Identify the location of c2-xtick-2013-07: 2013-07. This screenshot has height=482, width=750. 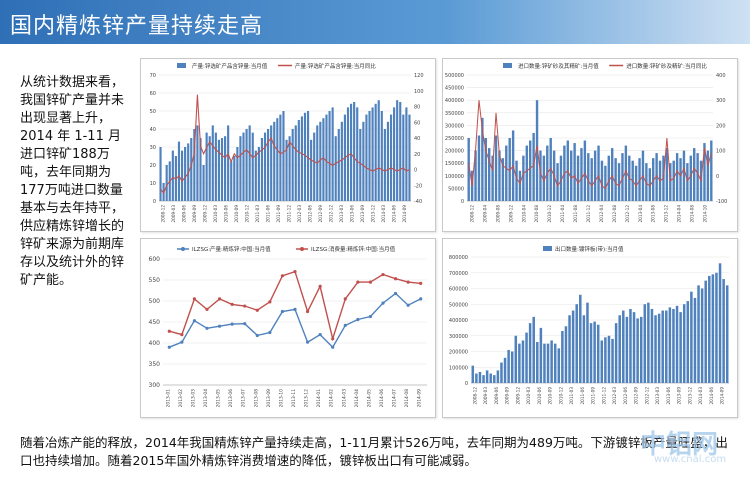
(244, 398).